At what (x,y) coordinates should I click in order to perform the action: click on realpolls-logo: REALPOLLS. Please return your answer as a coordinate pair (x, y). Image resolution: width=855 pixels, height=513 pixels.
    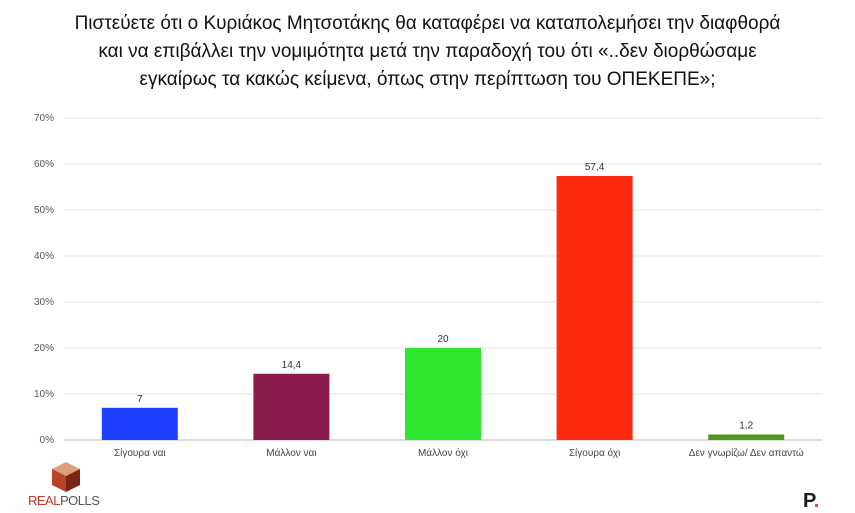
    Looking at the image, I should click on (68, 485).